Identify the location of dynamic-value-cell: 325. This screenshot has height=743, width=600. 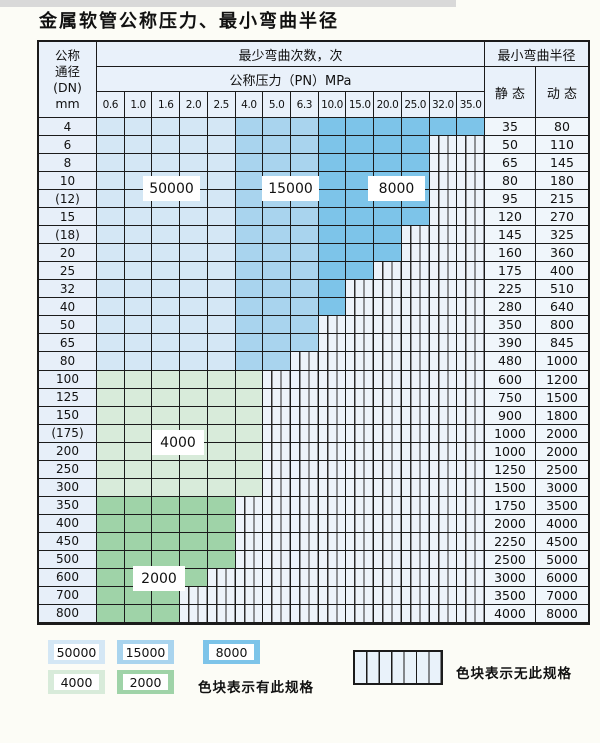
(561, 235).